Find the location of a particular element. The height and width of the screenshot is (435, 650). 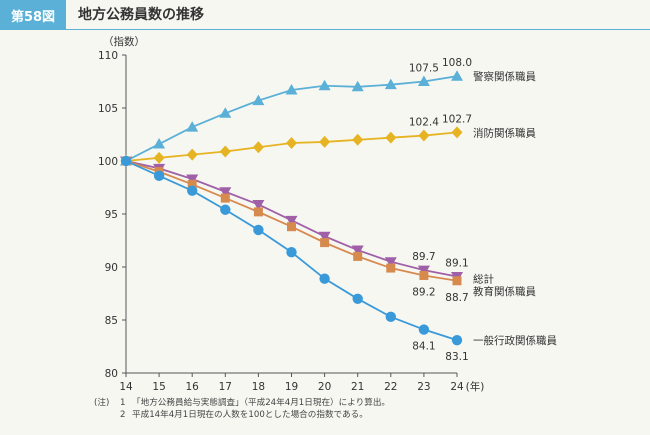

data-label: 88.7 is located at coordinates (456, 298).